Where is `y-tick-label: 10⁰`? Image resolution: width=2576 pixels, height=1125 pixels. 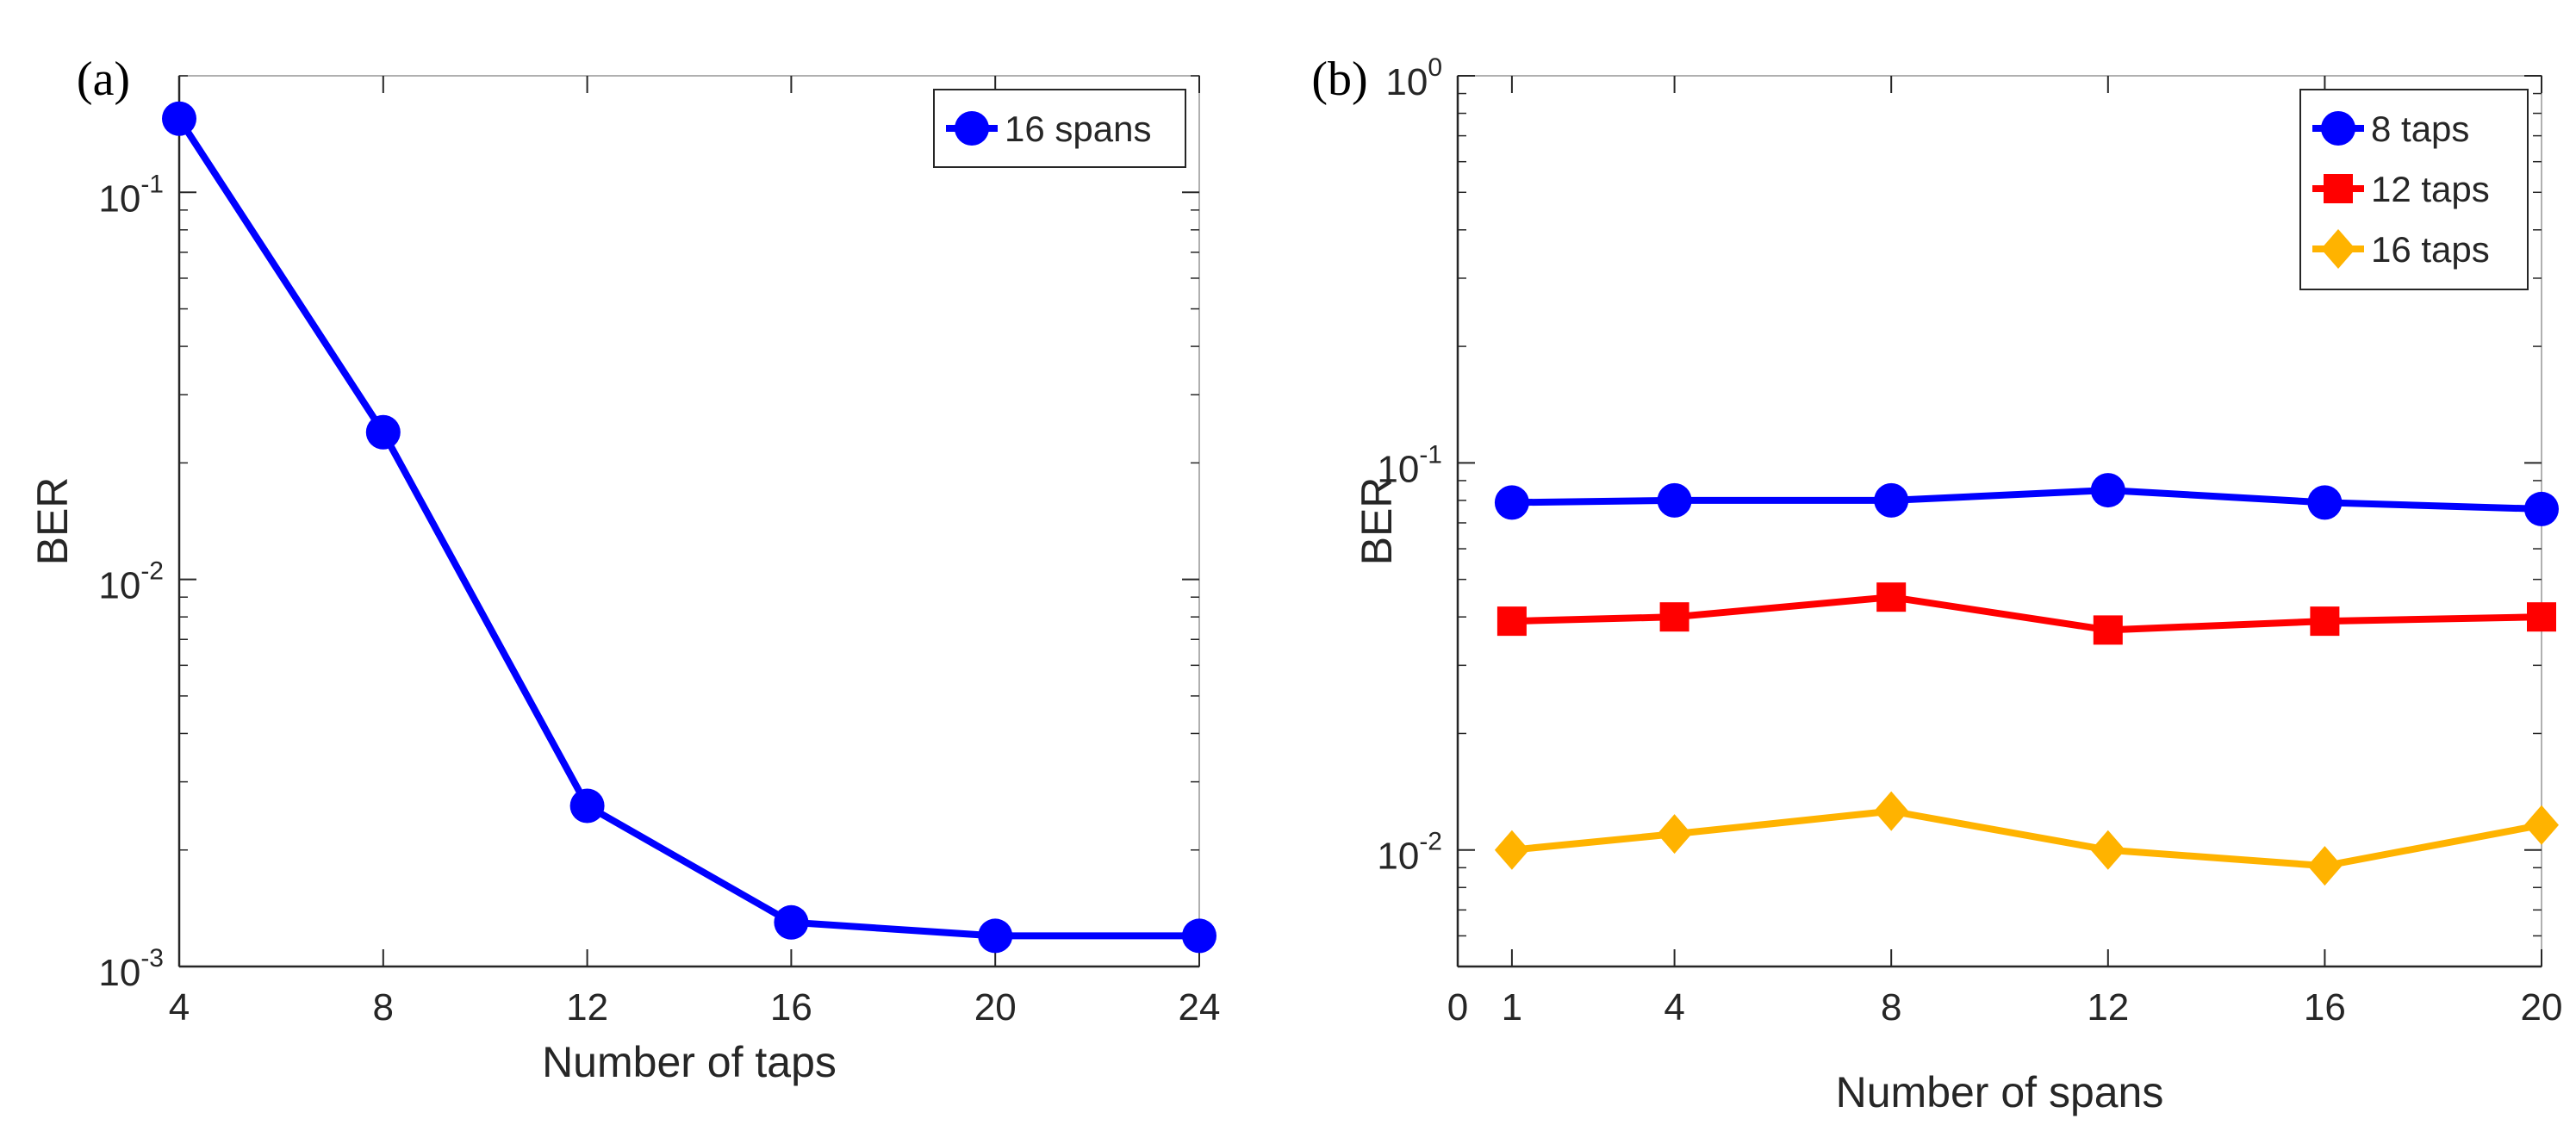
y-tick-label: 10⁰ is located at coordinates (1413, 78).